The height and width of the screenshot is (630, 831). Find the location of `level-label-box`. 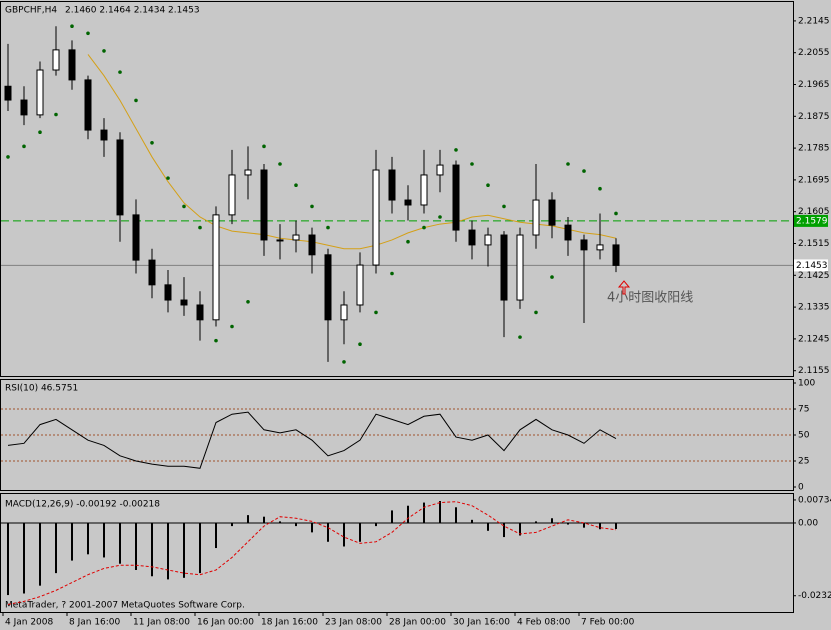

level-label-box is located at coordinates (811, 265).